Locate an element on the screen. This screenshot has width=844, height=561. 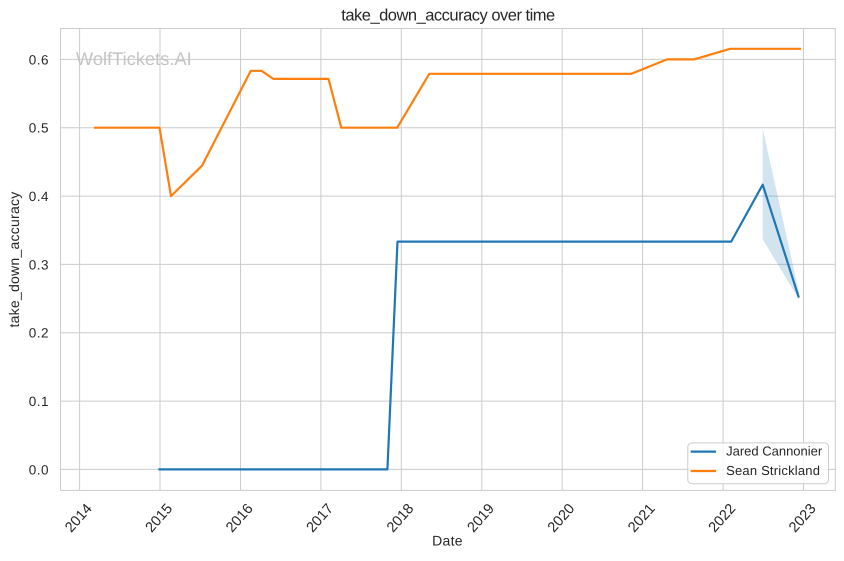
svg-text: Date is located at coordinates (447, 541).